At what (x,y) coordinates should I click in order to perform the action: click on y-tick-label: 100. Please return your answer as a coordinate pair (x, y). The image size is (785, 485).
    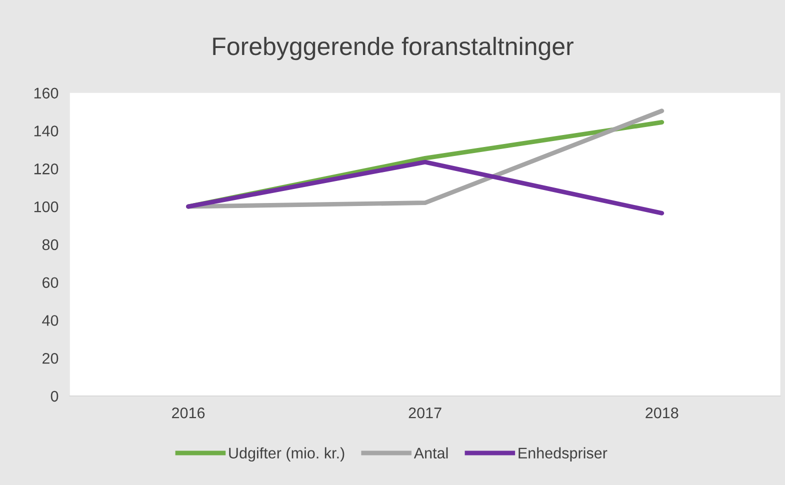
    Looking at the image, I should click on (46, 206).